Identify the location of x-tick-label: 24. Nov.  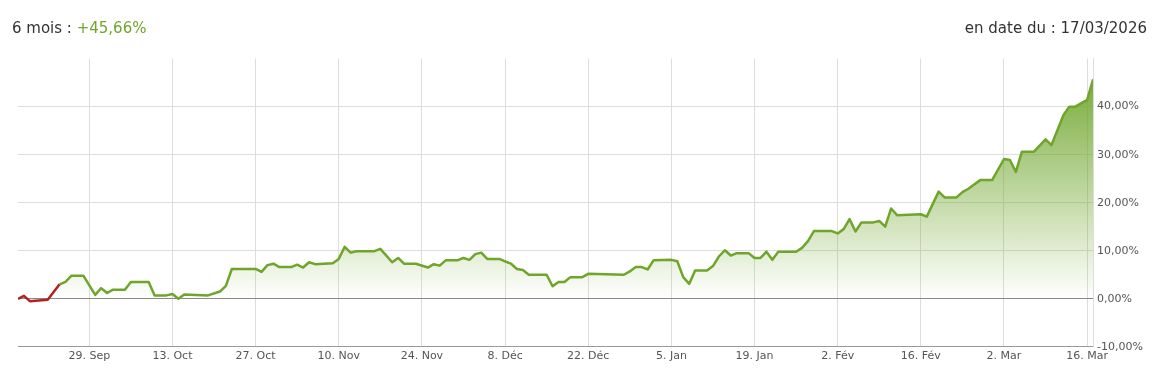
(422, 356).